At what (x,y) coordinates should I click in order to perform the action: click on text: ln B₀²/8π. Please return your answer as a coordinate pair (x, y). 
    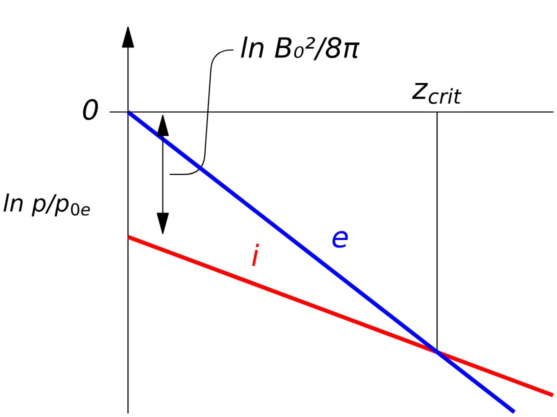
    Looking at the image, I should click on (300, 48).